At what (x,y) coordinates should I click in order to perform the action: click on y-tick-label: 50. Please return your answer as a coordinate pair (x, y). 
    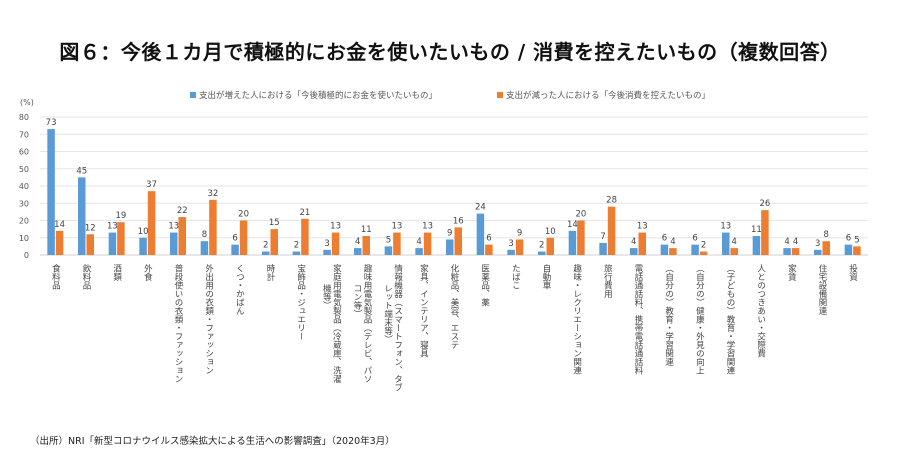
    Looking at the image, I should click on (24, 169).